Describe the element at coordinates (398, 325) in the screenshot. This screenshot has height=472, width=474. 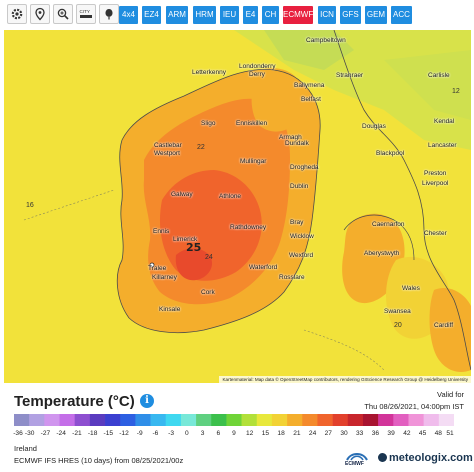
I see `isotherm-label: 20` at that location.